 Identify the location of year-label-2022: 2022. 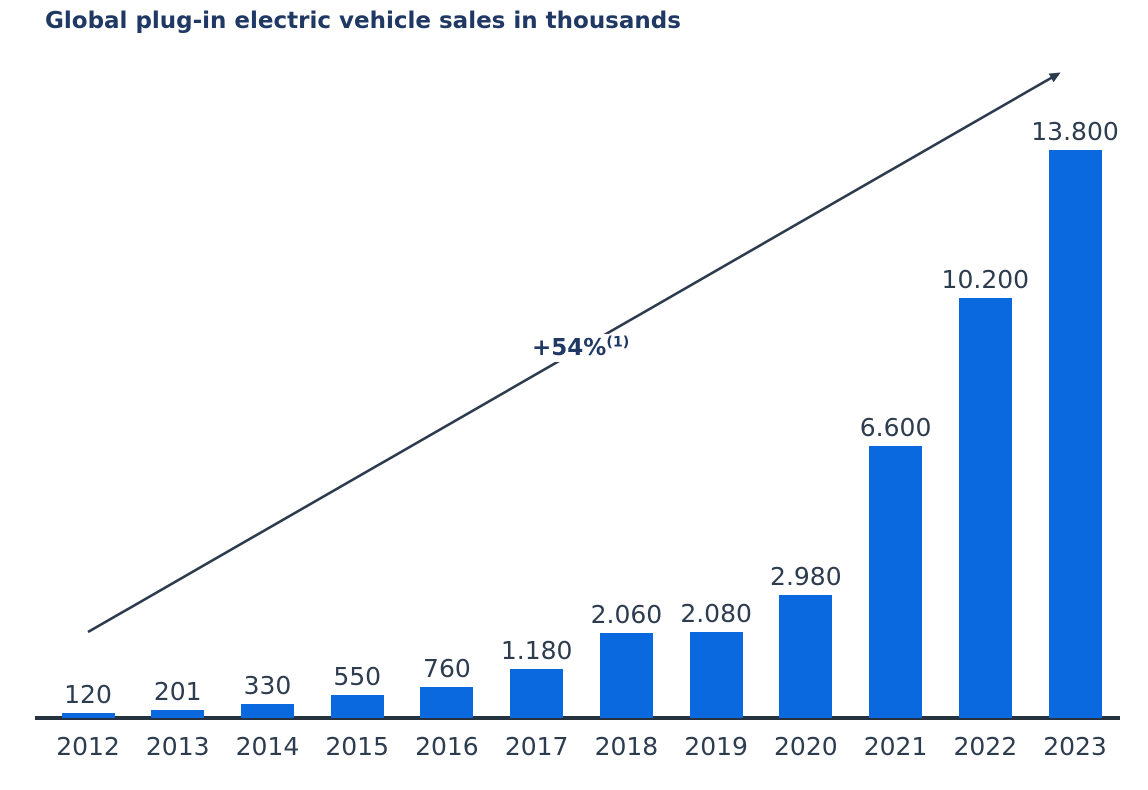
(985, 746).